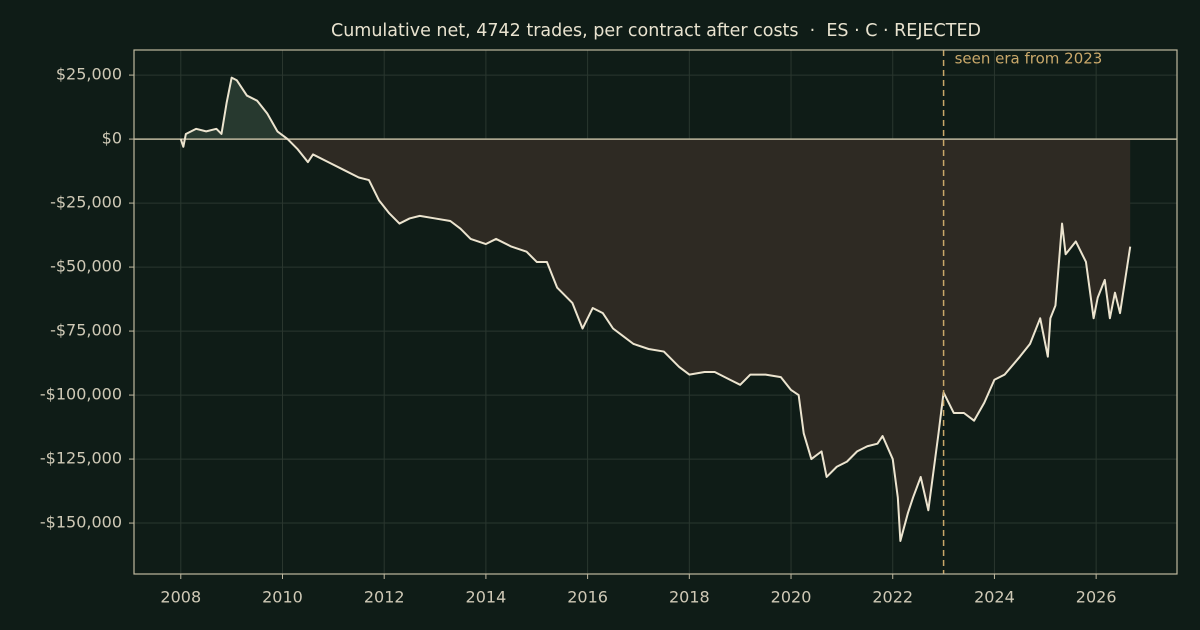 The width and height of the screenshot is (1200, 630). I want to click on x-tick-label: 2024, so click(994, 597).